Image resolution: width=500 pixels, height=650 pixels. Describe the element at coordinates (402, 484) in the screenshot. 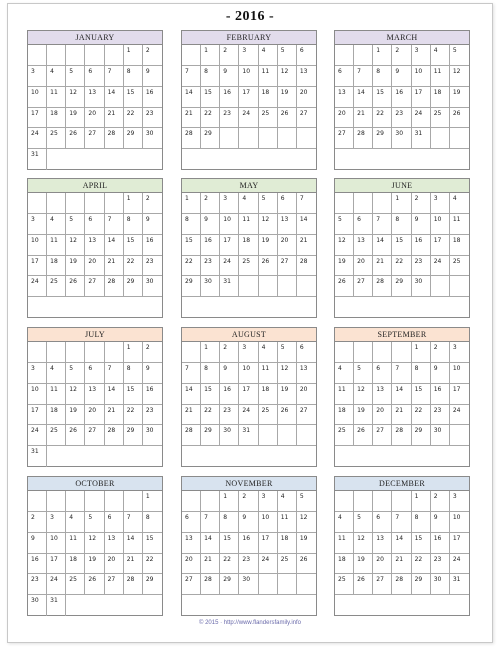

I see `month-header: DECEMBER` at that location.